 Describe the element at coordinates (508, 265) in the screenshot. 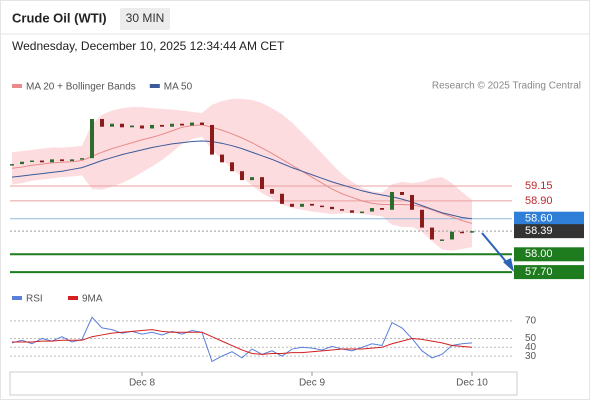

I see `arrow-head` at that location.